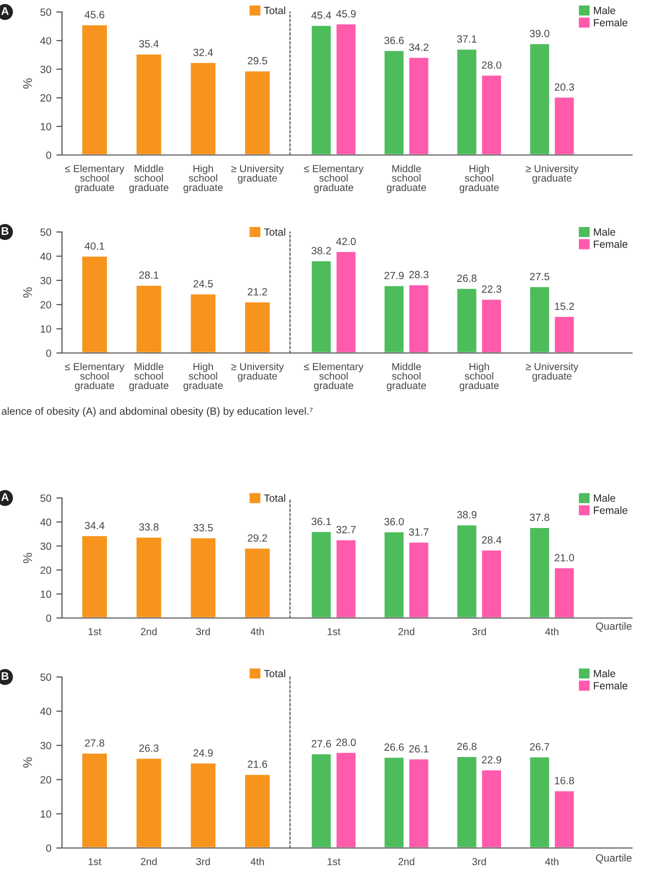 This screenshot has height=884, width=648. Describe the element at coordinates (148, 275) in the screenshot. I see `data-label: 28.1` at that location.